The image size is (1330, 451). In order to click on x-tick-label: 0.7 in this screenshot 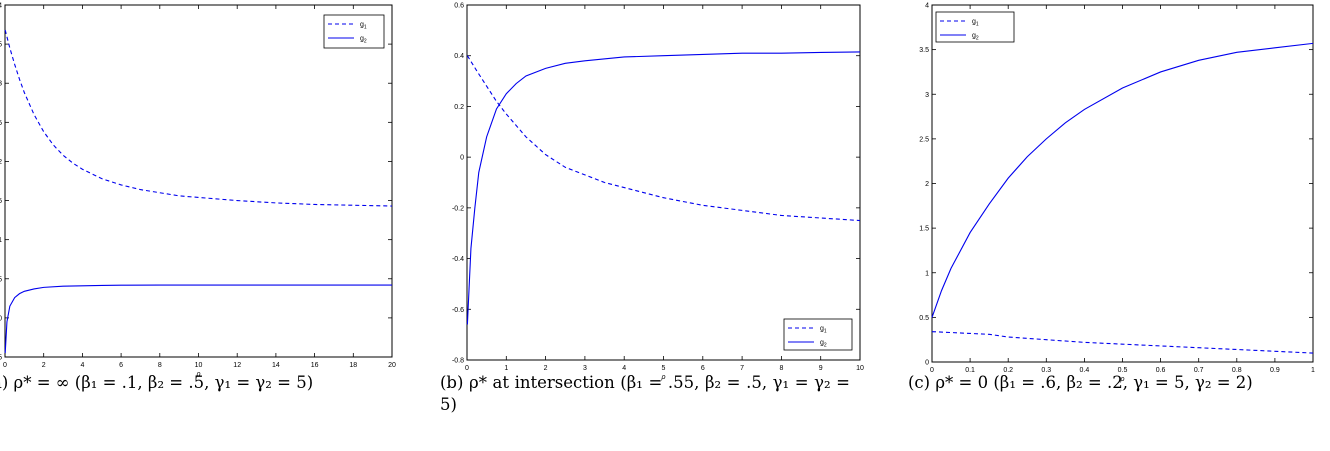, I will do `click(1199, 370)`.